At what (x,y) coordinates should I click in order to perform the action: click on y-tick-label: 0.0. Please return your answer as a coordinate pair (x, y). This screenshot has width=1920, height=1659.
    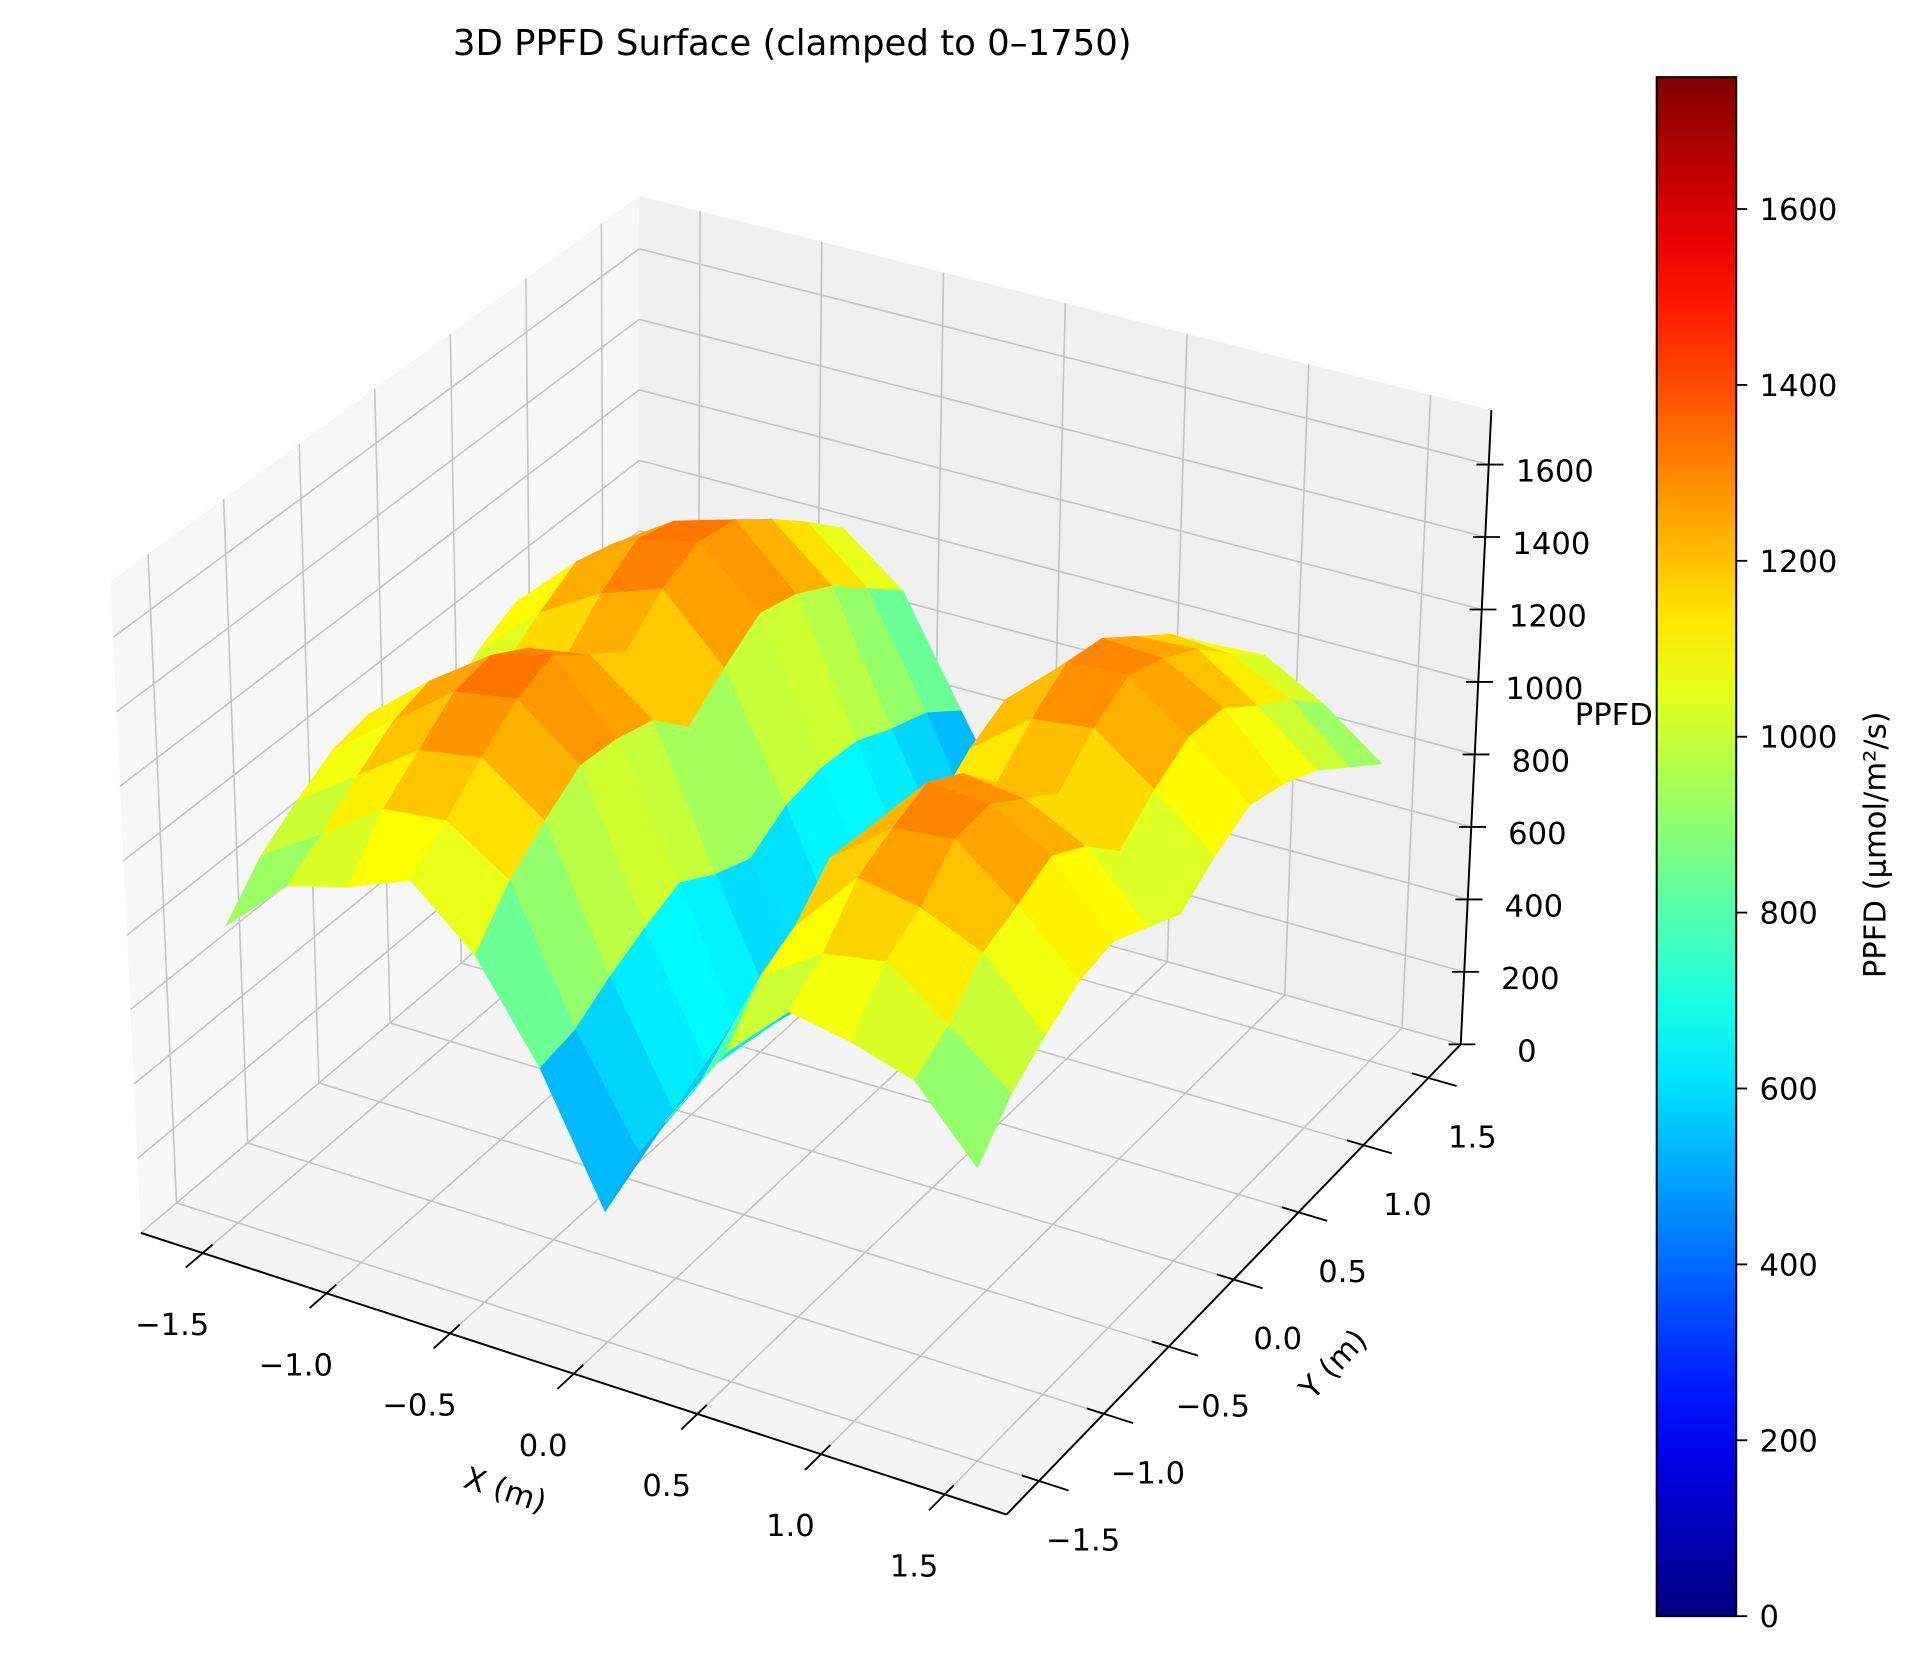
    Looking at the image, I should click on (1277, 1339).